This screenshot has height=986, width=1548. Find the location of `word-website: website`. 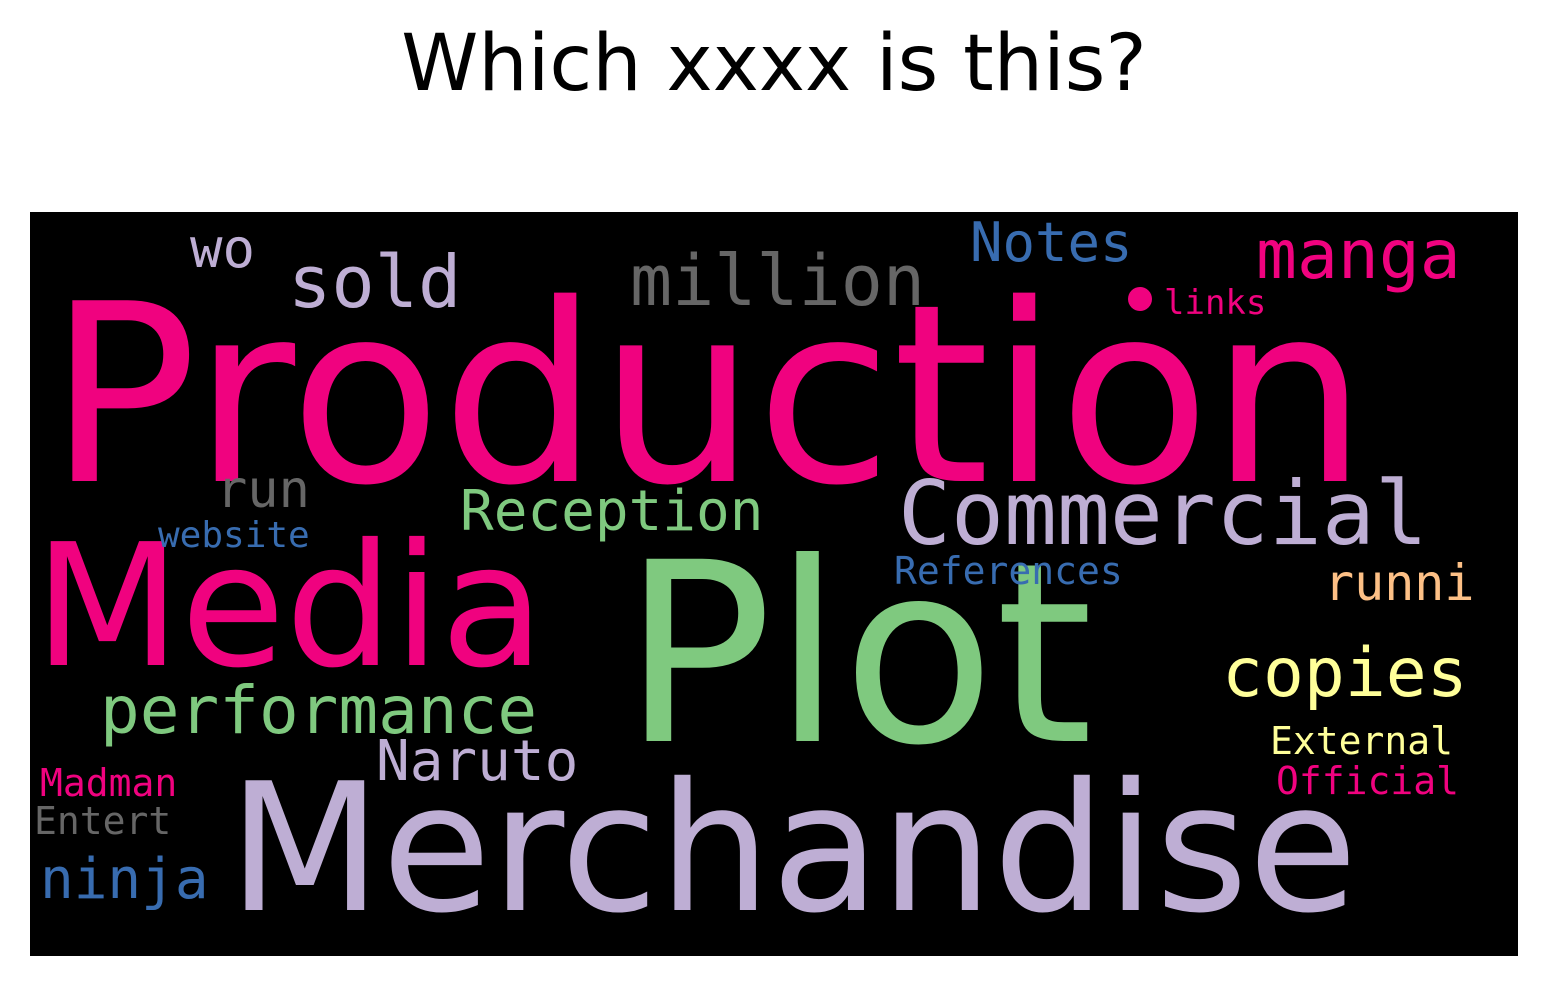

word-website: website is located at coordinates (234, 535).